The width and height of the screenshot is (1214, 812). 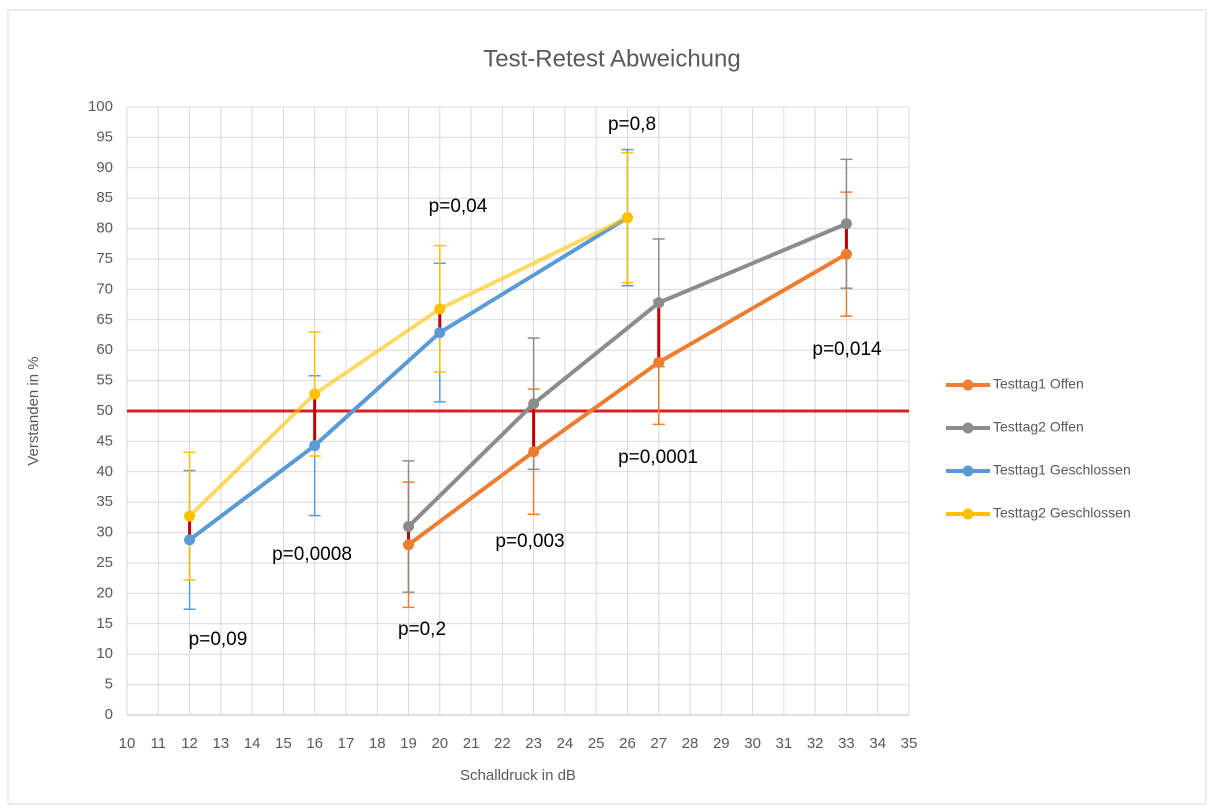 I want to click on y-tick-label: 10, so click(x=104, y=653).